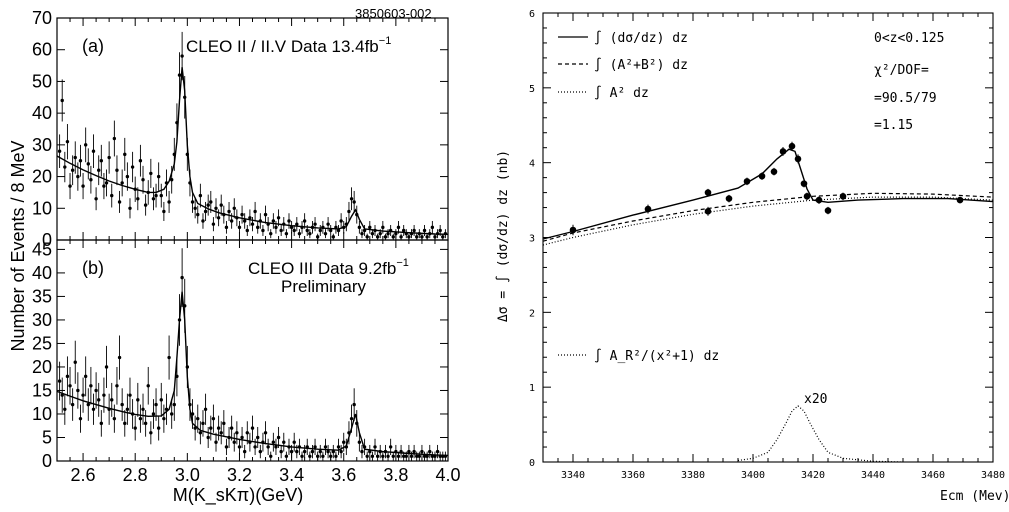 This screenshot has height=512, width=1009. I want to click on panel-b-y-tick-label: 45, so click(42, 249).